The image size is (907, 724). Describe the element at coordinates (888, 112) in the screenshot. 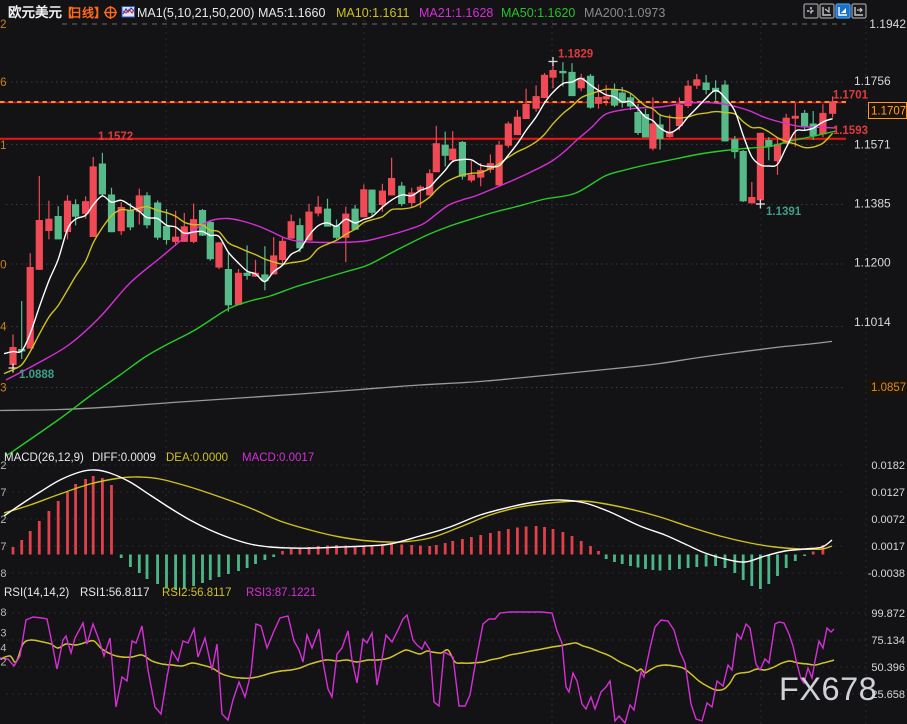

I see `svg-text: 1.1707` at that location.